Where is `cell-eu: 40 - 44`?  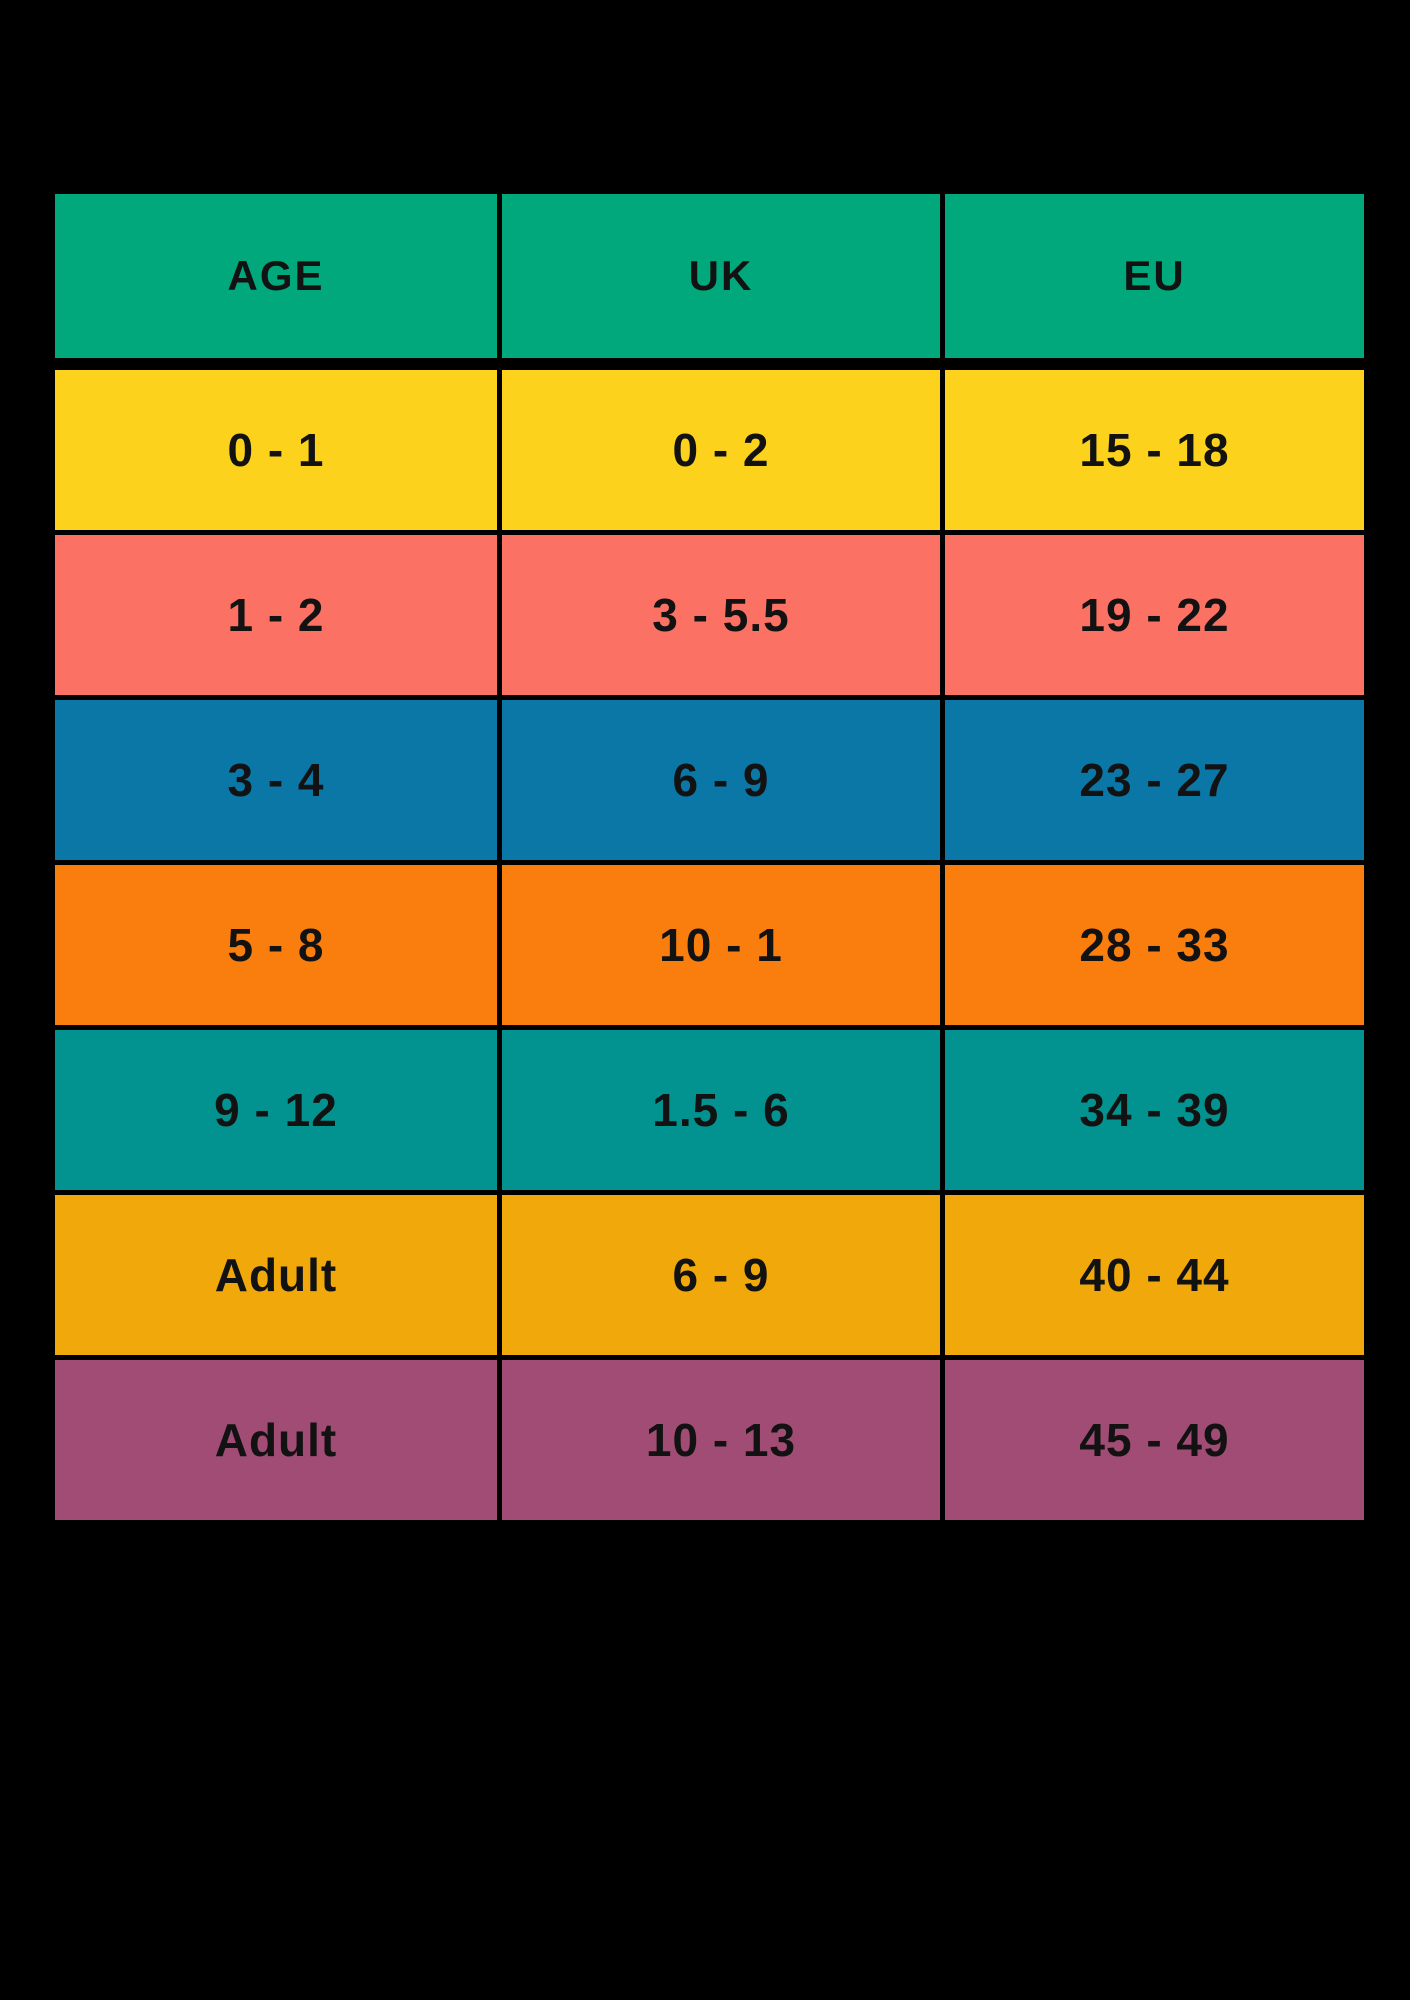
cell-eu: 40 - 44 is located at coordinates (1154, 1275).